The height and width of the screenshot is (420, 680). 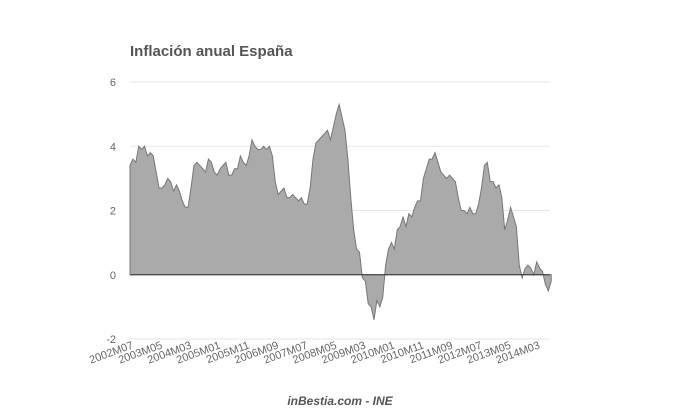 What do you see at coordinates (113, 147) in the screenshot?
I see `y-tick-label: 4` at bounding box center [113, 147].